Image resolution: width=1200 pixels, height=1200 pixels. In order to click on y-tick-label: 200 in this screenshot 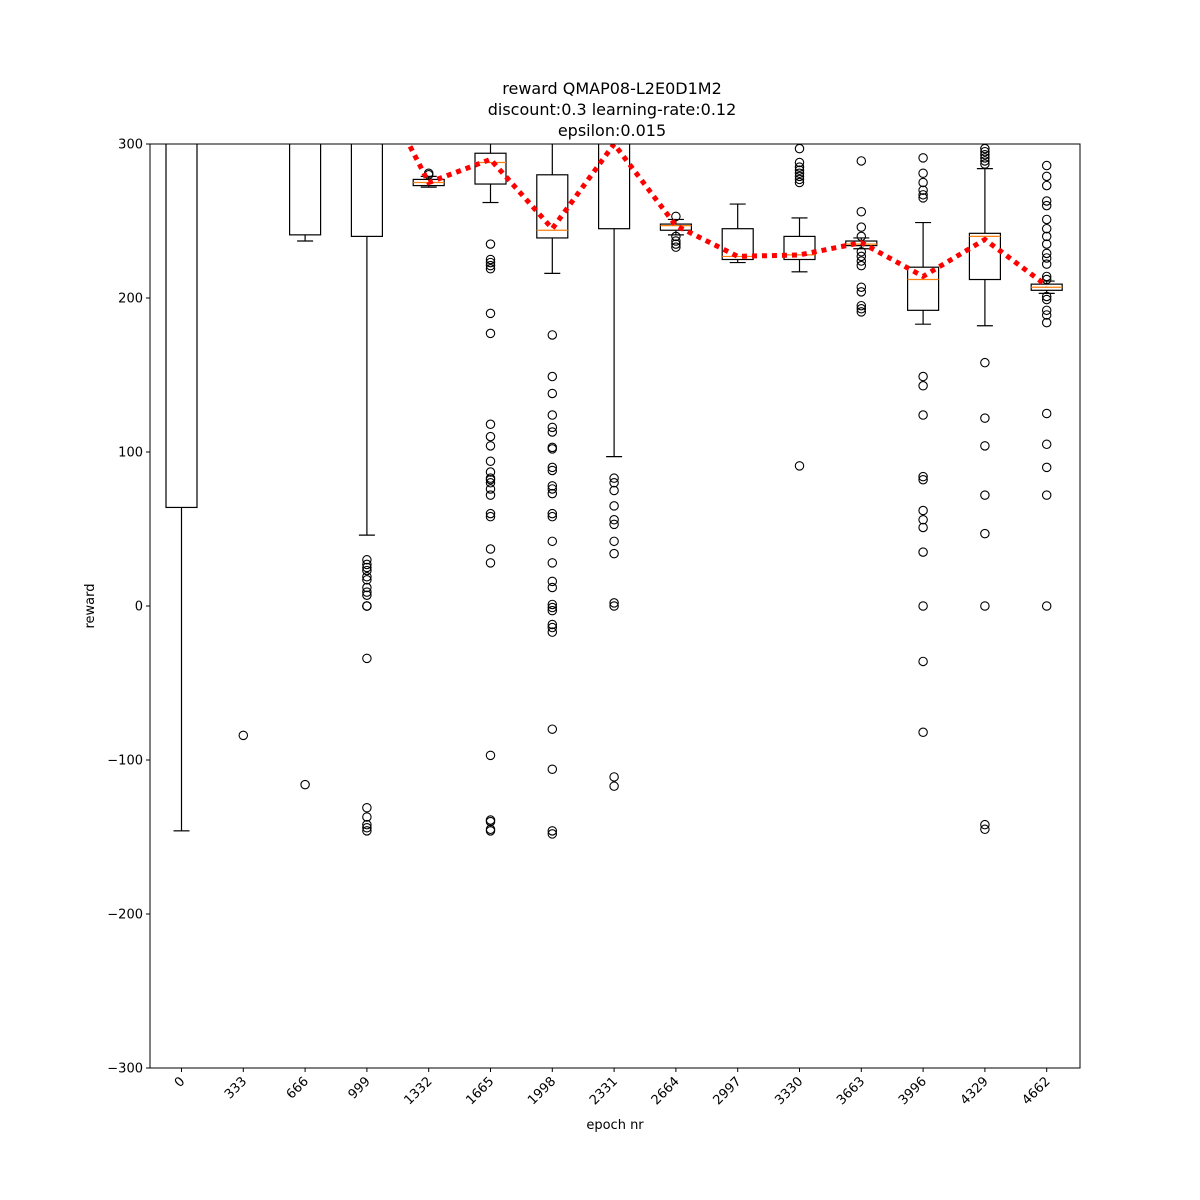, I will do `click(130, 299)`.